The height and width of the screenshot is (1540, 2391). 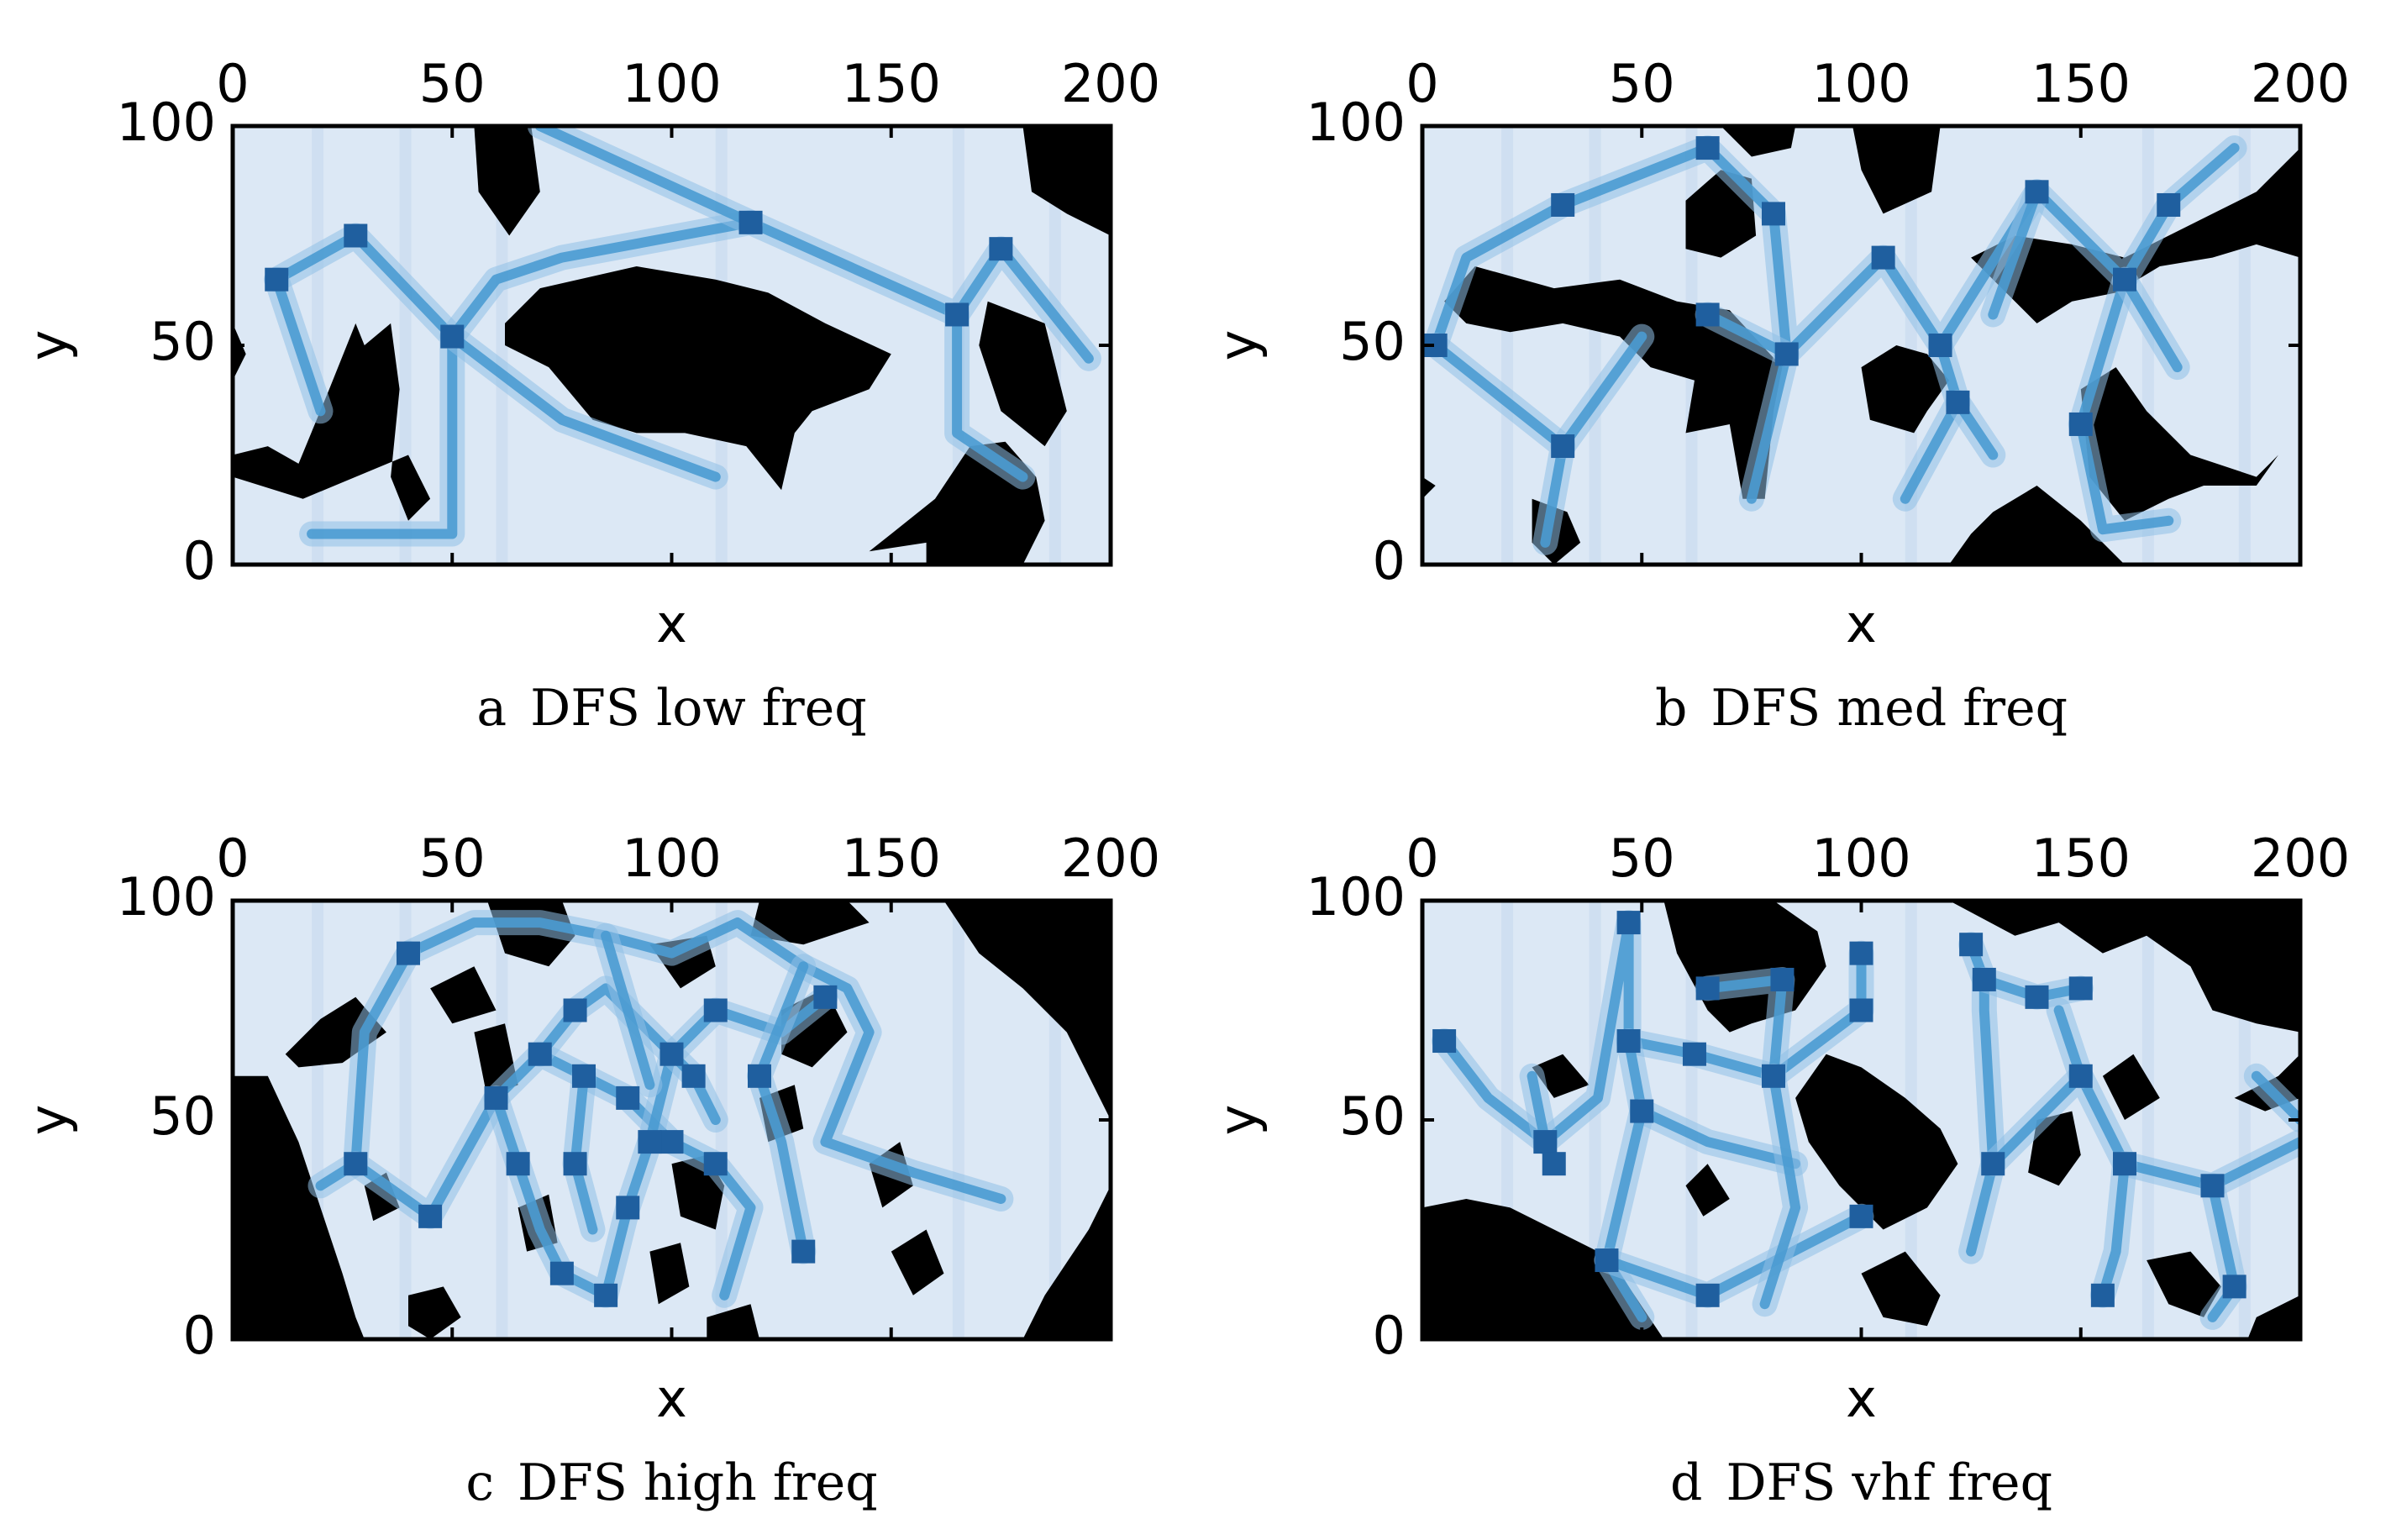 What do you see at coordinates (698, 708) in the screenshot?
I see `caption-title: DFS low freq` at bounding box center [698, 708].